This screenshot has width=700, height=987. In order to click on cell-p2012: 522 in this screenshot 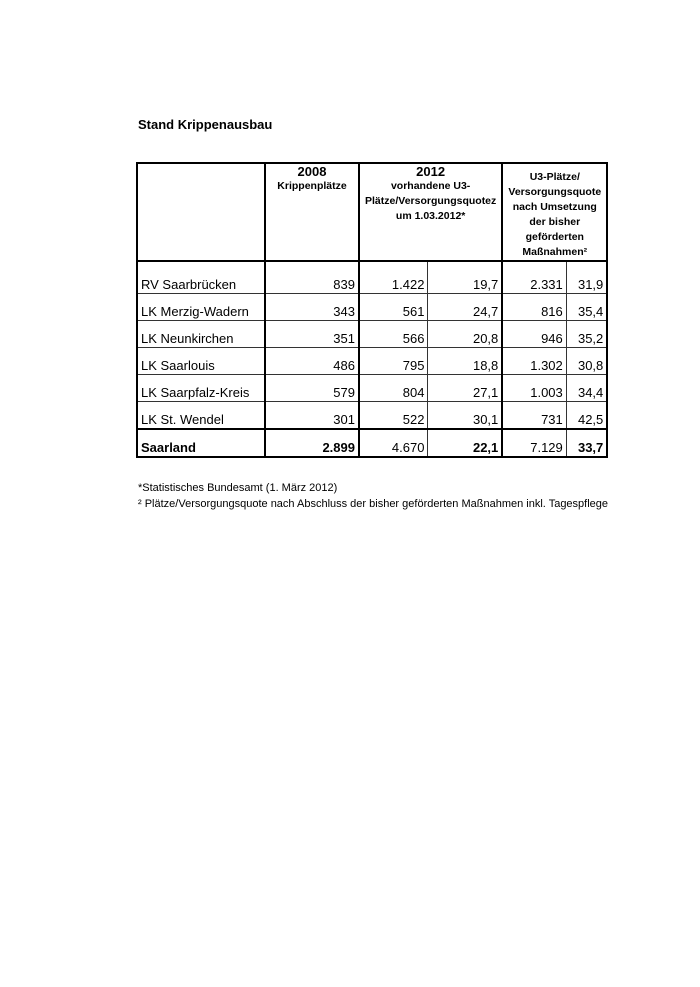, I will do `click(393, 415)`.